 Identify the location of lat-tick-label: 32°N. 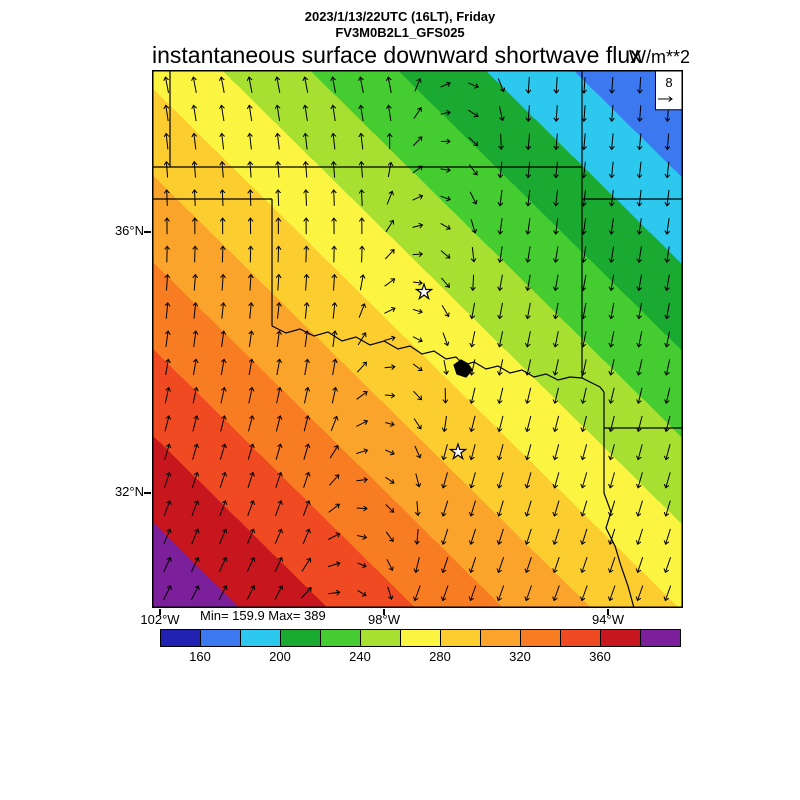
(129, 491).